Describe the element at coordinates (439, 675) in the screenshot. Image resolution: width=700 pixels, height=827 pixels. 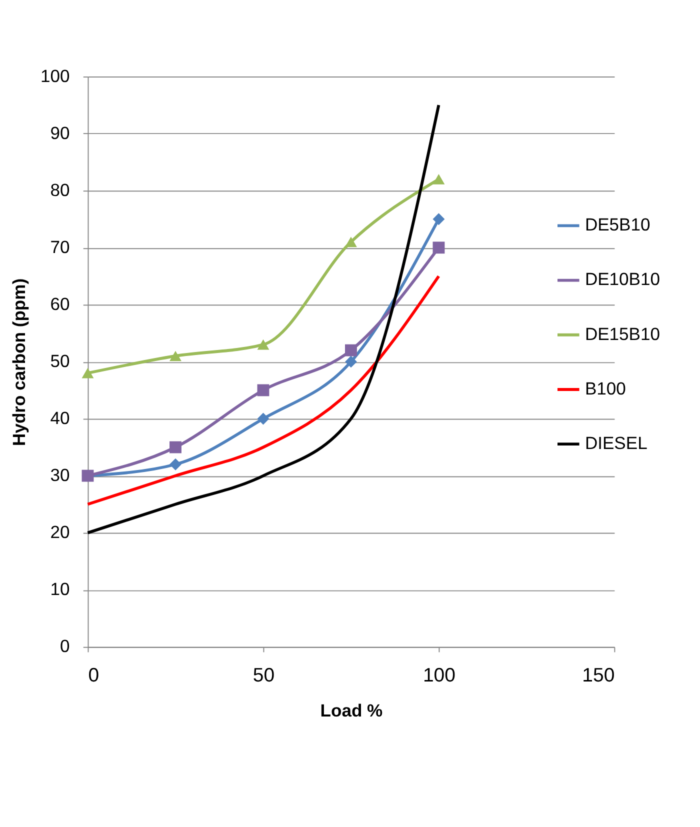
I see `x-tick-label: 100` at that location.